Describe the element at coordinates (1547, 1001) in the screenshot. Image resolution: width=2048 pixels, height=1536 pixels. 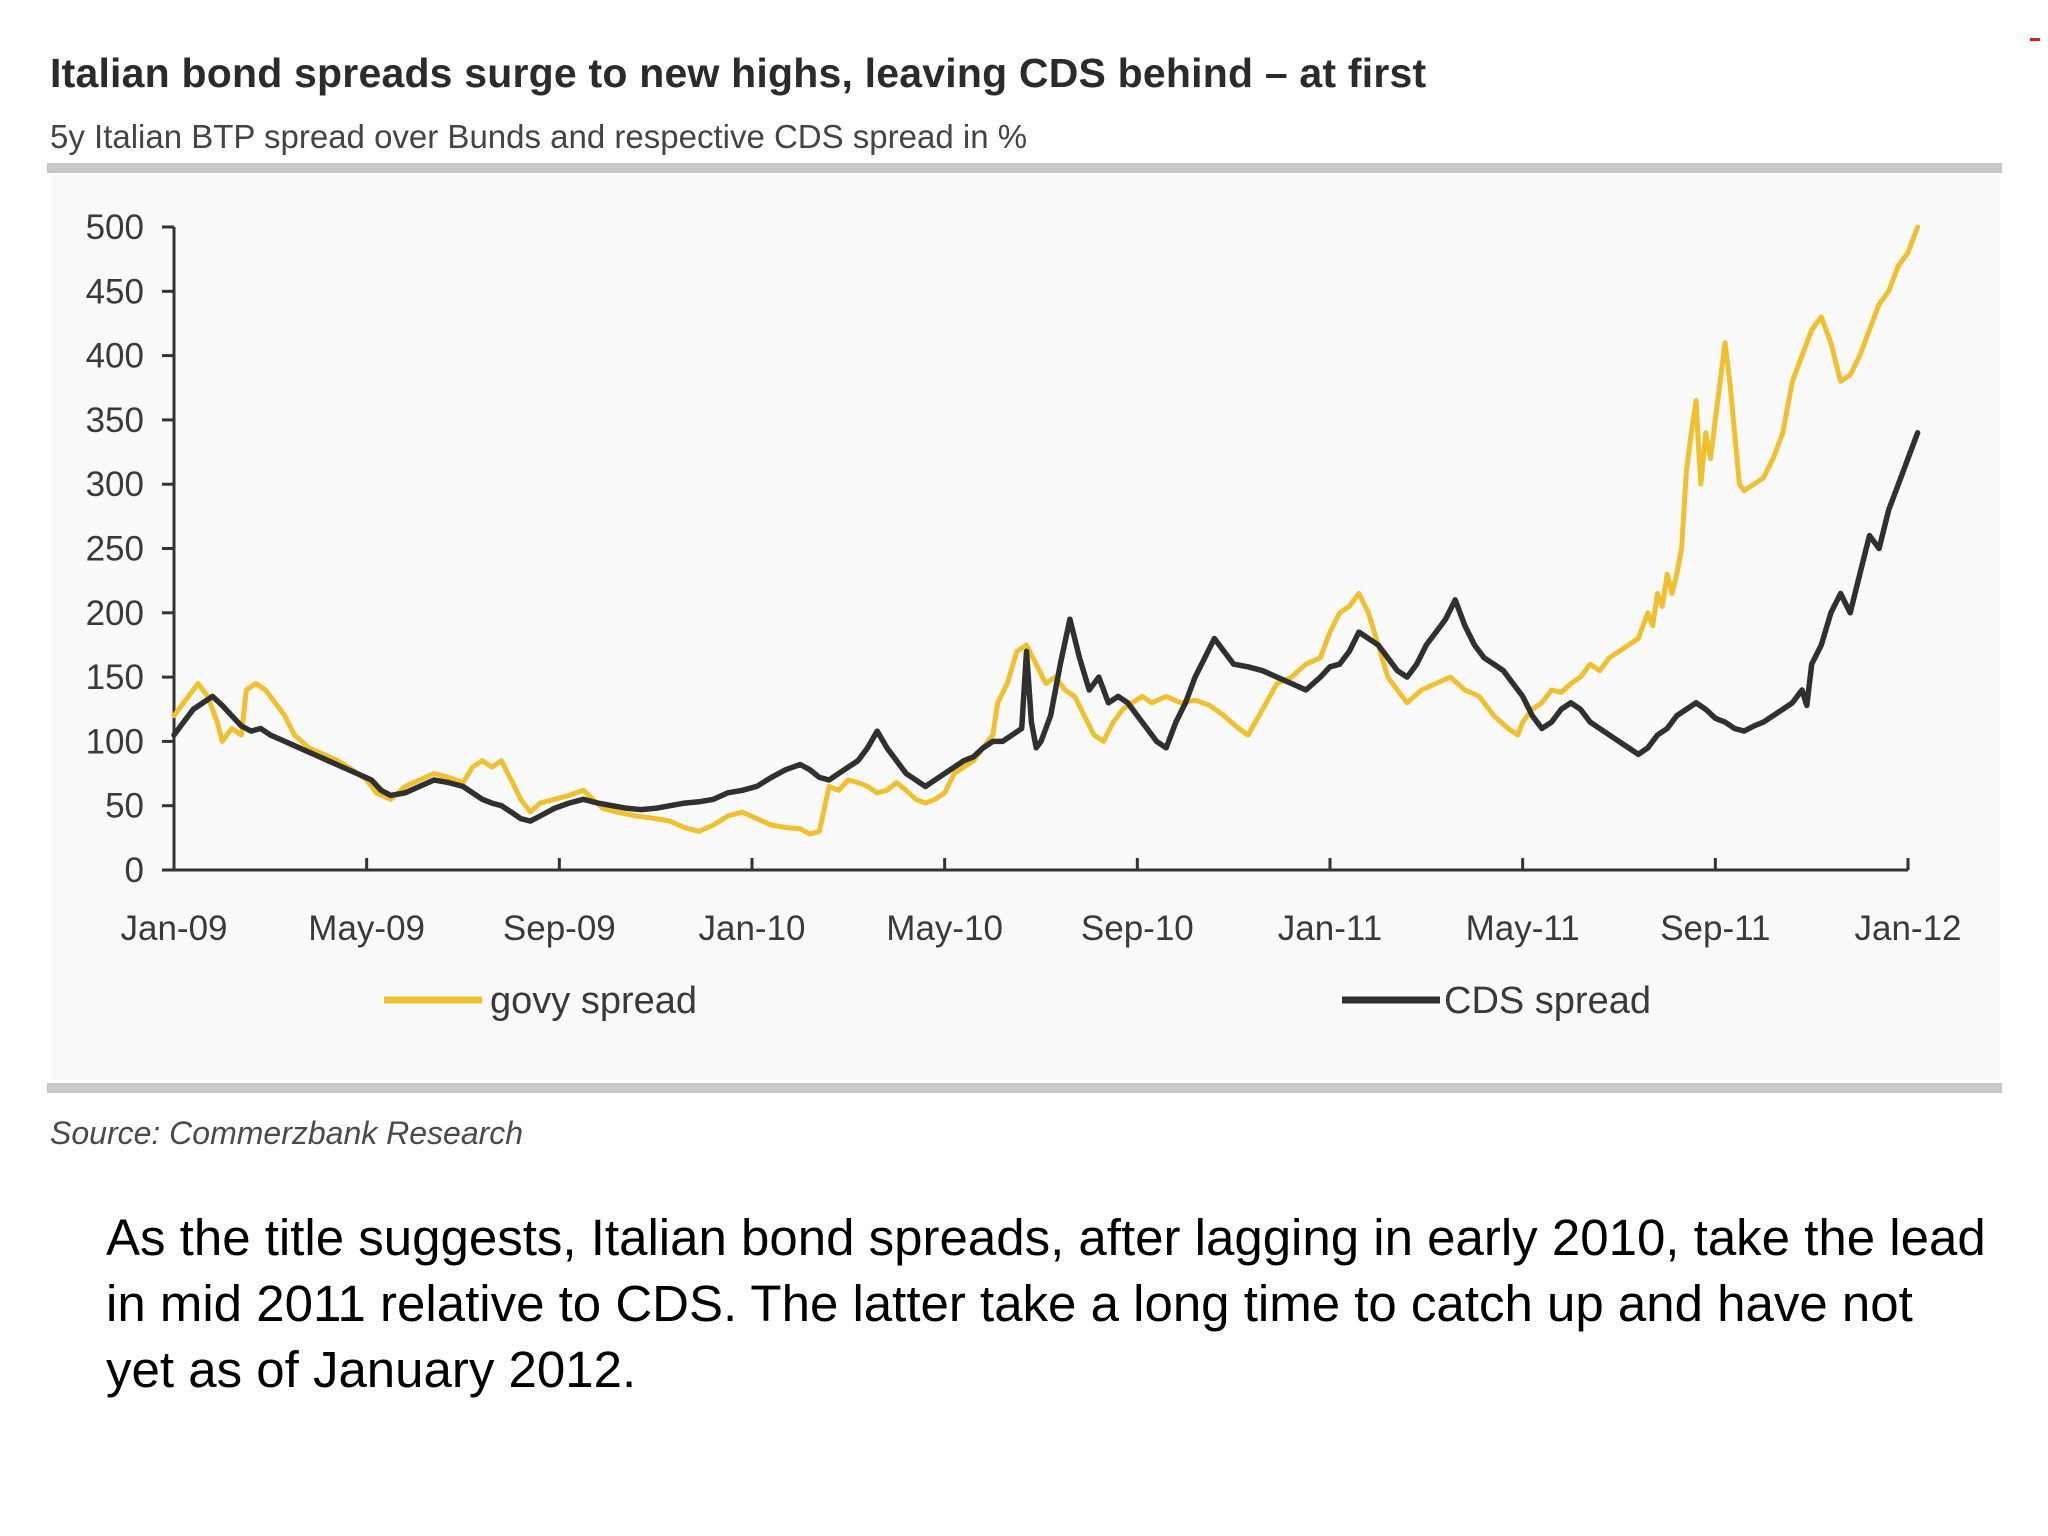
I see `legend-label-cds-spread: CDS spread` at that location.